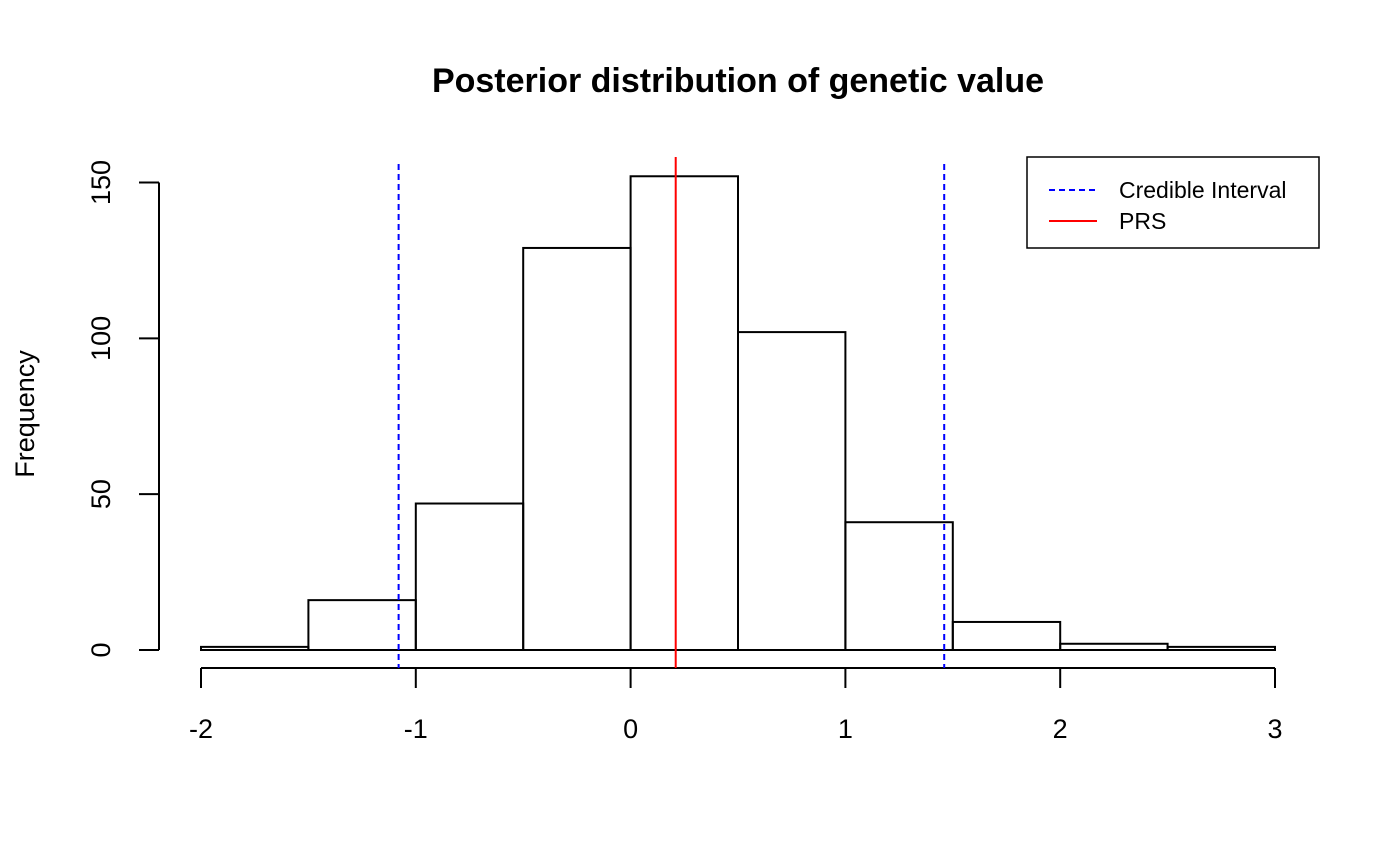 This screenshot has height=865, width=1400. I want to click on x-tick-label-2: 2, so click(1060, 729).